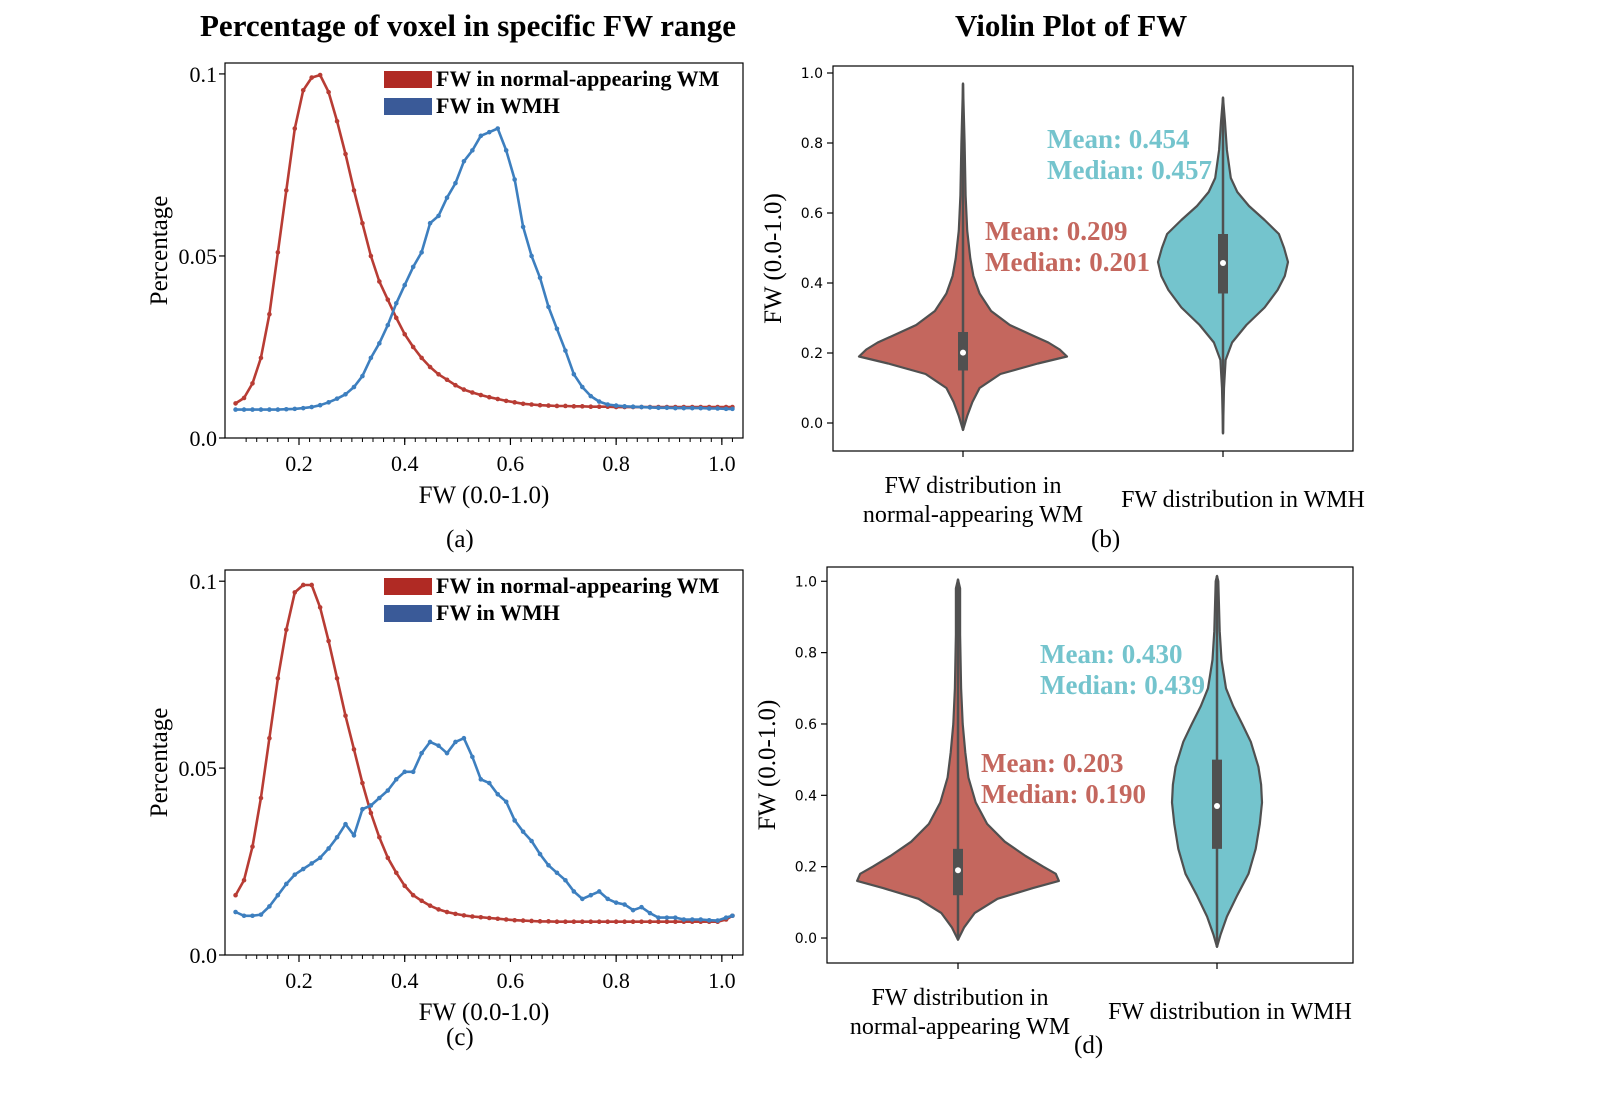 This screenshot has width=1614, height=1094. Describe the element at coordinates (1106, 539) in the screenshot. I see `caption-b: (b)` at that location.